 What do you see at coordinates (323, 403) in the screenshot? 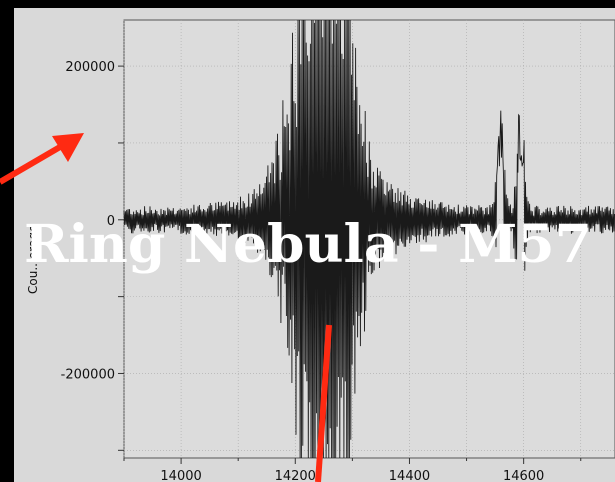
I see `arrow-bottom-shaft` at bounding box center [323, 403].